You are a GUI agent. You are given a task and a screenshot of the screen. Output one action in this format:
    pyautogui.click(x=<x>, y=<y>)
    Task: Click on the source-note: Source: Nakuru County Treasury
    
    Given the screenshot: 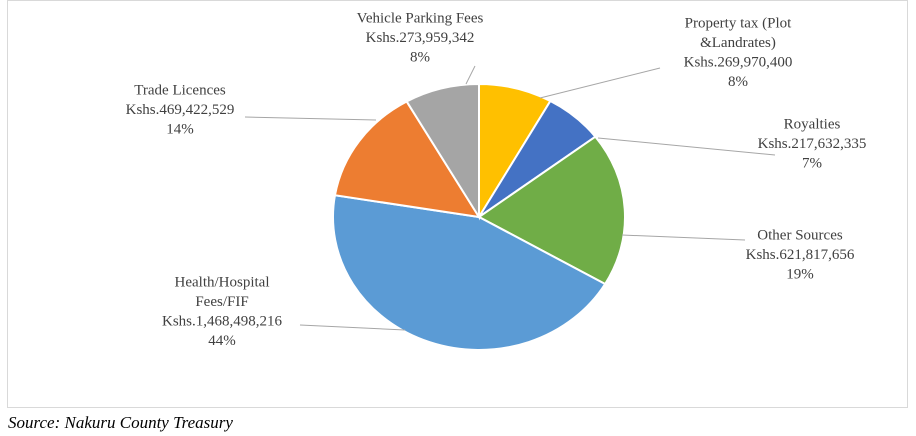 What is the action you would take?
    pyautogui.click(x=120, y=422)
    